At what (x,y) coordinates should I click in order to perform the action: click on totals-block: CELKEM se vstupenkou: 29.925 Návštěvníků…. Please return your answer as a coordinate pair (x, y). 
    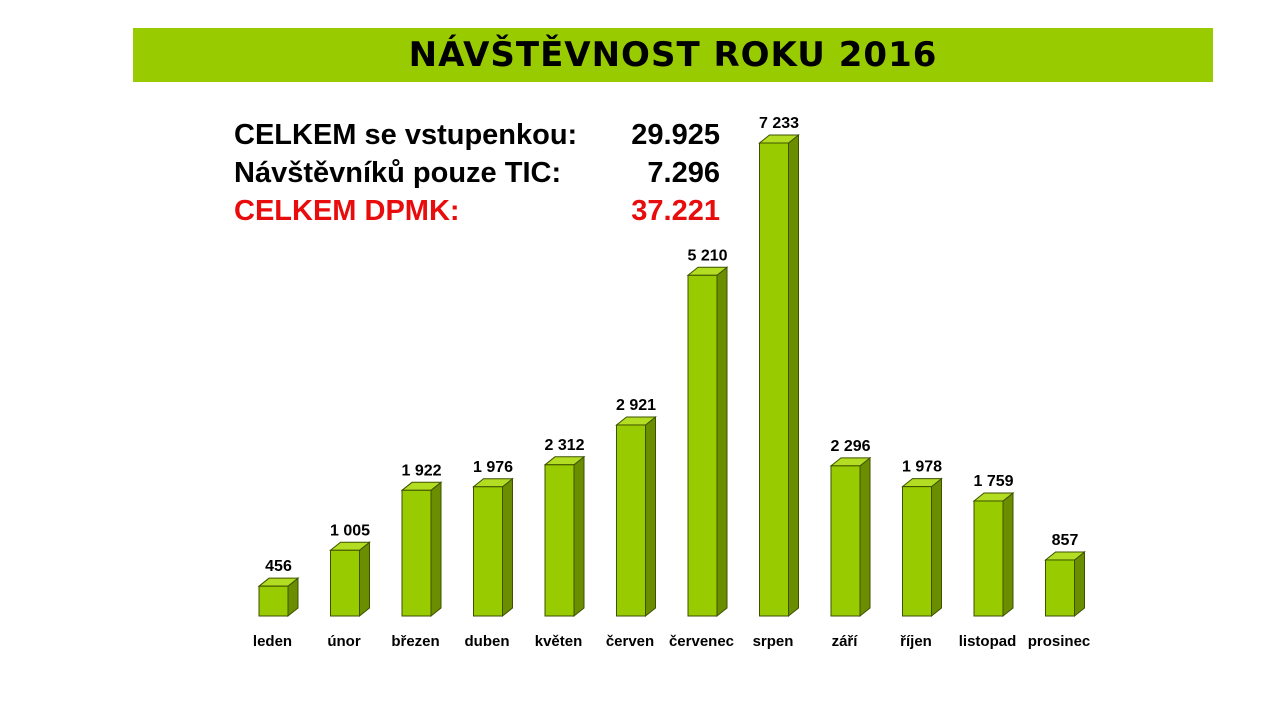
    Looking at the image, I should click on (479, 175).